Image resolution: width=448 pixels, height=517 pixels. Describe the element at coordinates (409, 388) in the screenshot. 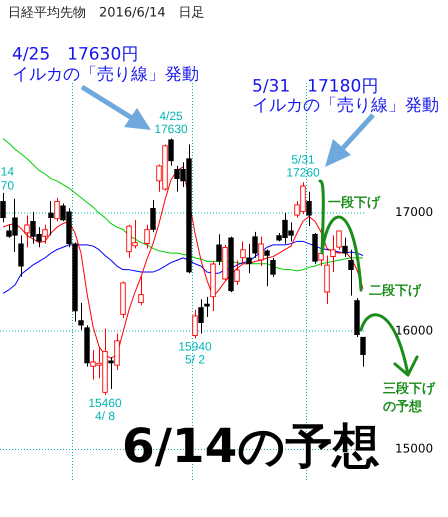

I see `text: 三段下げ` at that location.